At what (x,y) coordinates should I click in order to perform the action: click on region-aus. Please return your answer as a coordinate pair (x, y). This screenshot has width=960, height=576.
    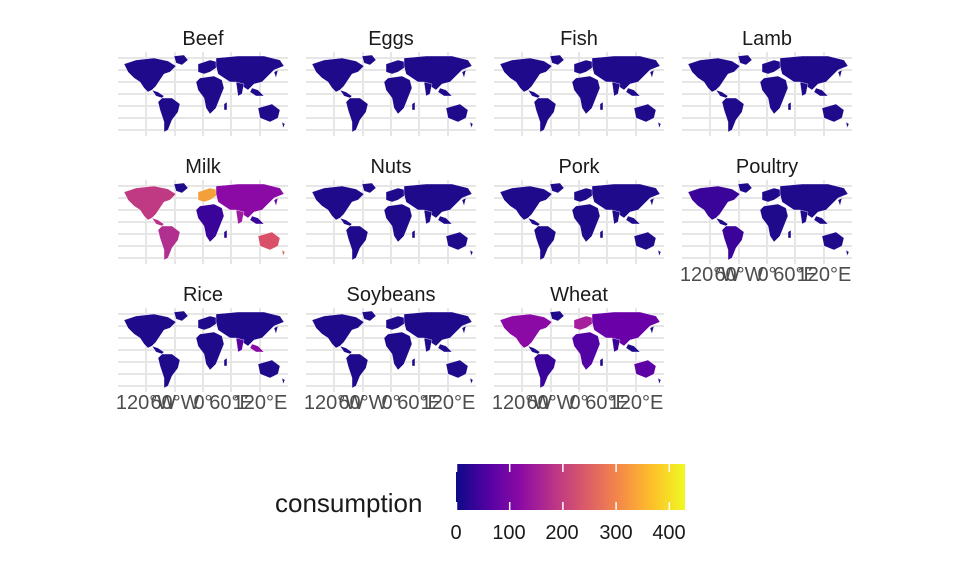
    Looking at the image, I should click on (457, 369).